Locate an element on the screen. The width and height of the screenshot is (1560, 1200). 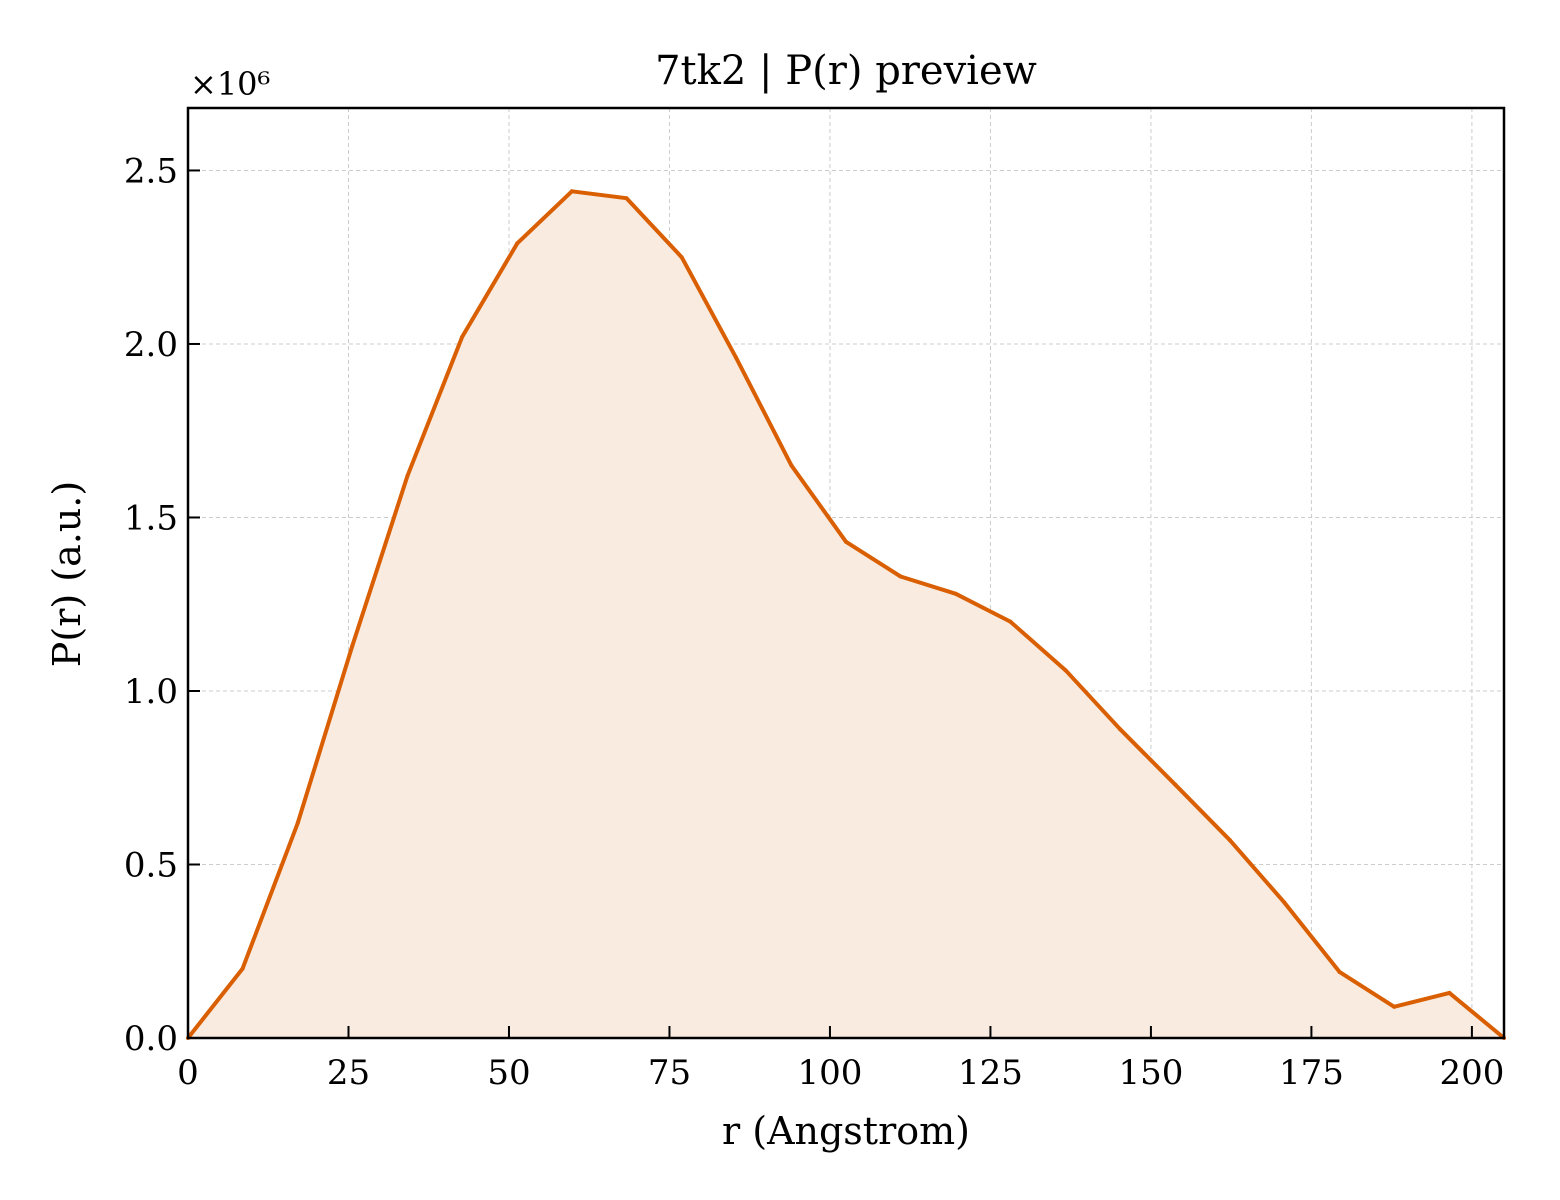
x-axis-ticks: 0 25 50 75 100 125 150 175 200 is located at coordinates (840, 1059).